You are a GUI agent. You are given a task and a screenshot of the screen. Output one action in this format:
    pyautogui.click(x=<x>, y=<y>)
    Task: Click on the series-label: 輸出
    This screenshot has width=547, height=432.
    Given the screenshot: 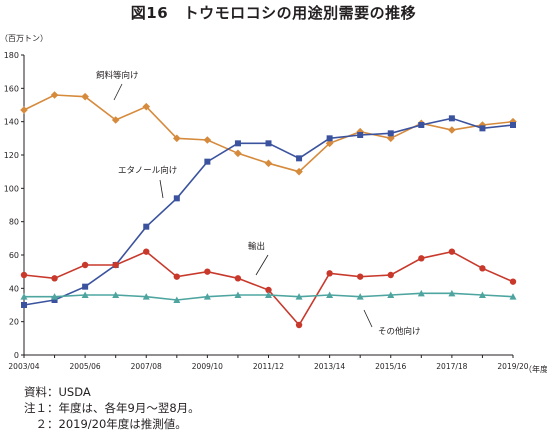 What is the action you would take?
    pyautogui.click(x=256, y=246)
    